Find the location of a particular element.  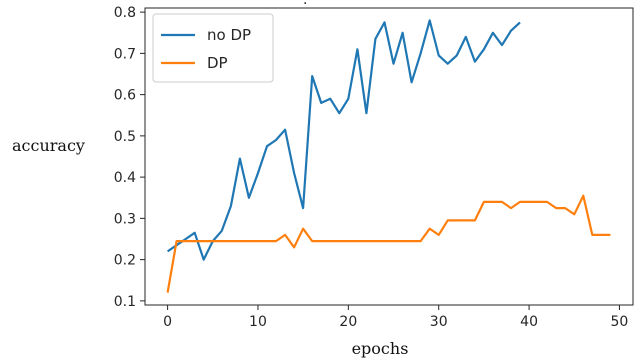

x-tick-label: 10 is located at coordinates (258, 322).